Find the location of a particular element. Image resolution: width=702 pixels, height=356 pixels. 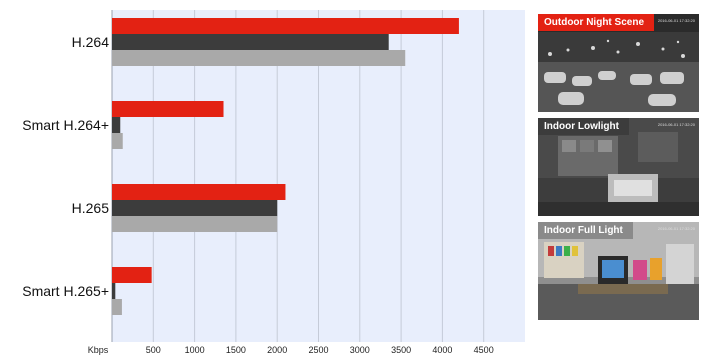

x-tick-label: 1500 is located at coordinates (236, 350).